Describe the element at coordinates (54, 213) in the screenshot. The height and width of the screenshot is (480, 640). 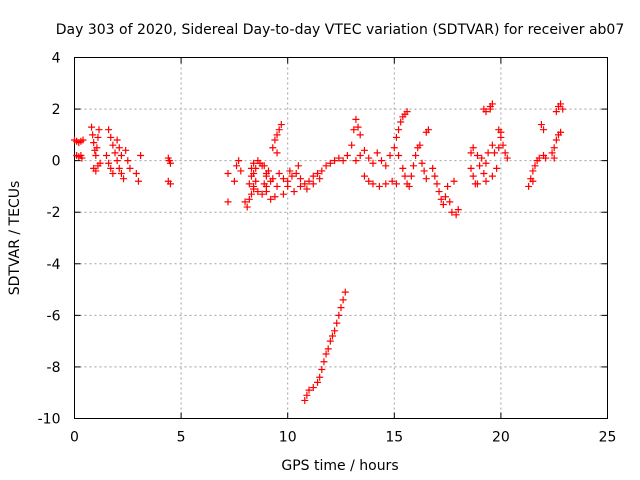
I see `y-tick-label: -2` at that location.